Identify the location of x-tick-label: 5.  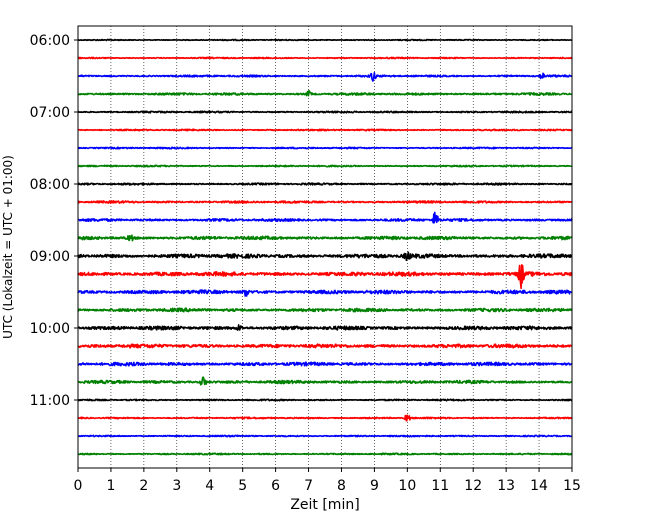
(242, 486).